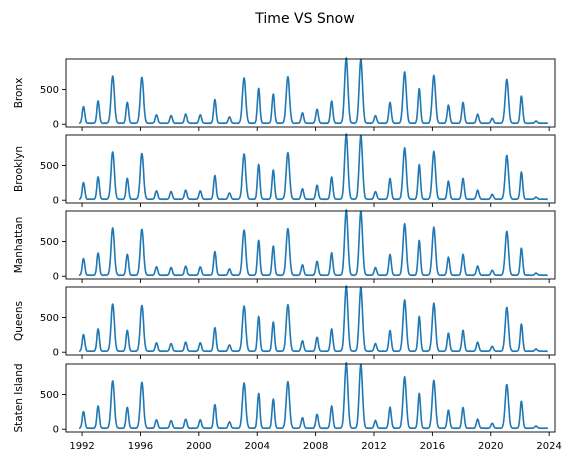 Image resolution: width=572 pixels, height=461 pixels. I want to click on x-tick-label: 2016, so click(432, 446).